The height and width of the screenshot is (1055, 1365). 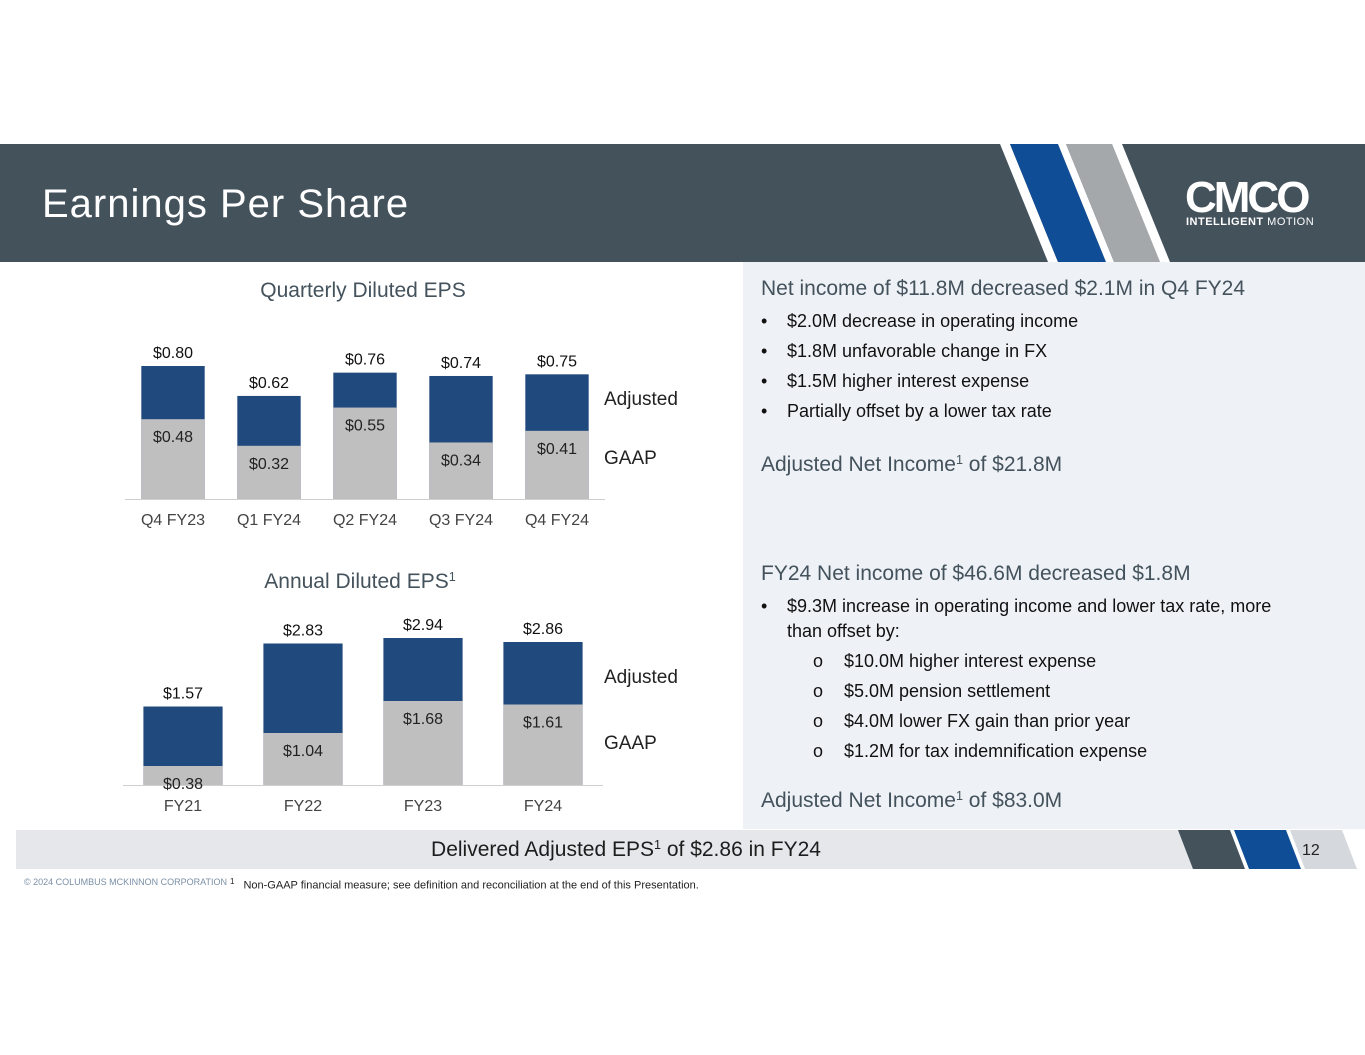 What do you see at coordinates (232, 881) in the screenshot?
I see `footnote-marker: 1` at bounding box center [232, 881].